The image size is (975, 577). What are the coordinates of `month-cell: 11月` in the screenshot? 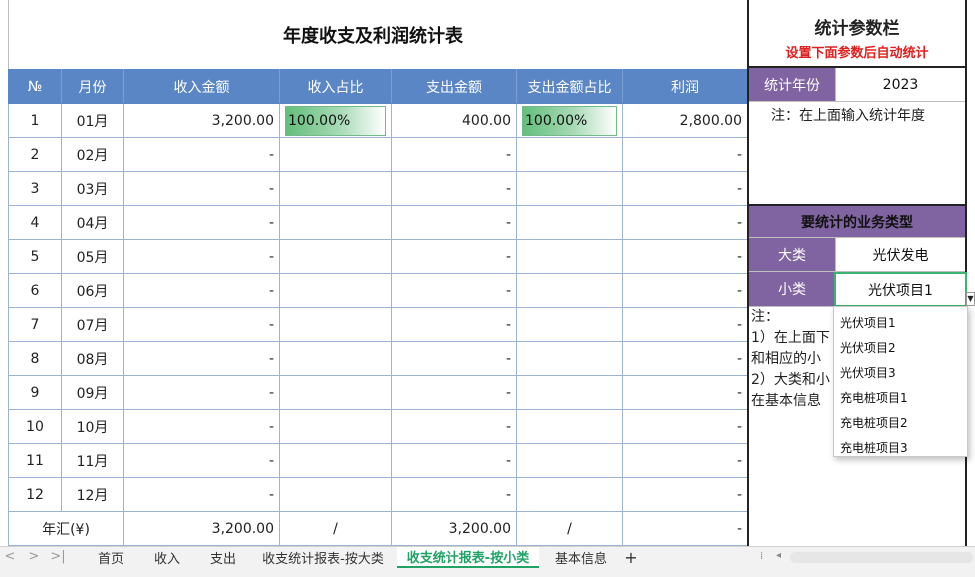 It's located at (92, 460).